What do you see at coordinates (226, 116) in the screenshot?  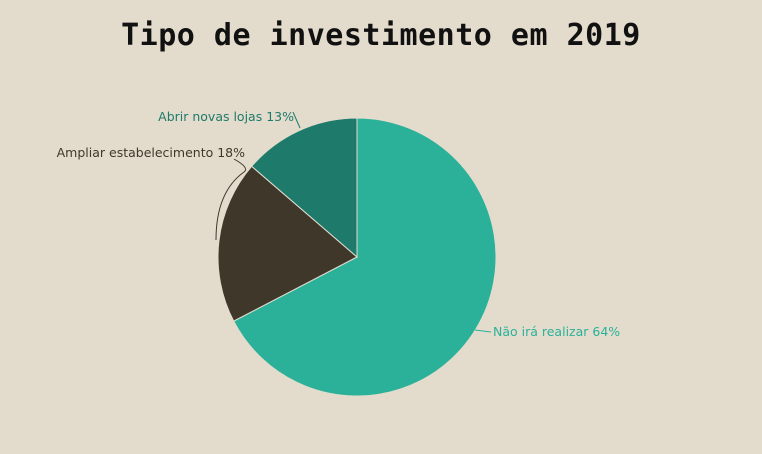 I see `slice-label-2: Abrir novas lojas 13%` at bounding box center [226, 116].